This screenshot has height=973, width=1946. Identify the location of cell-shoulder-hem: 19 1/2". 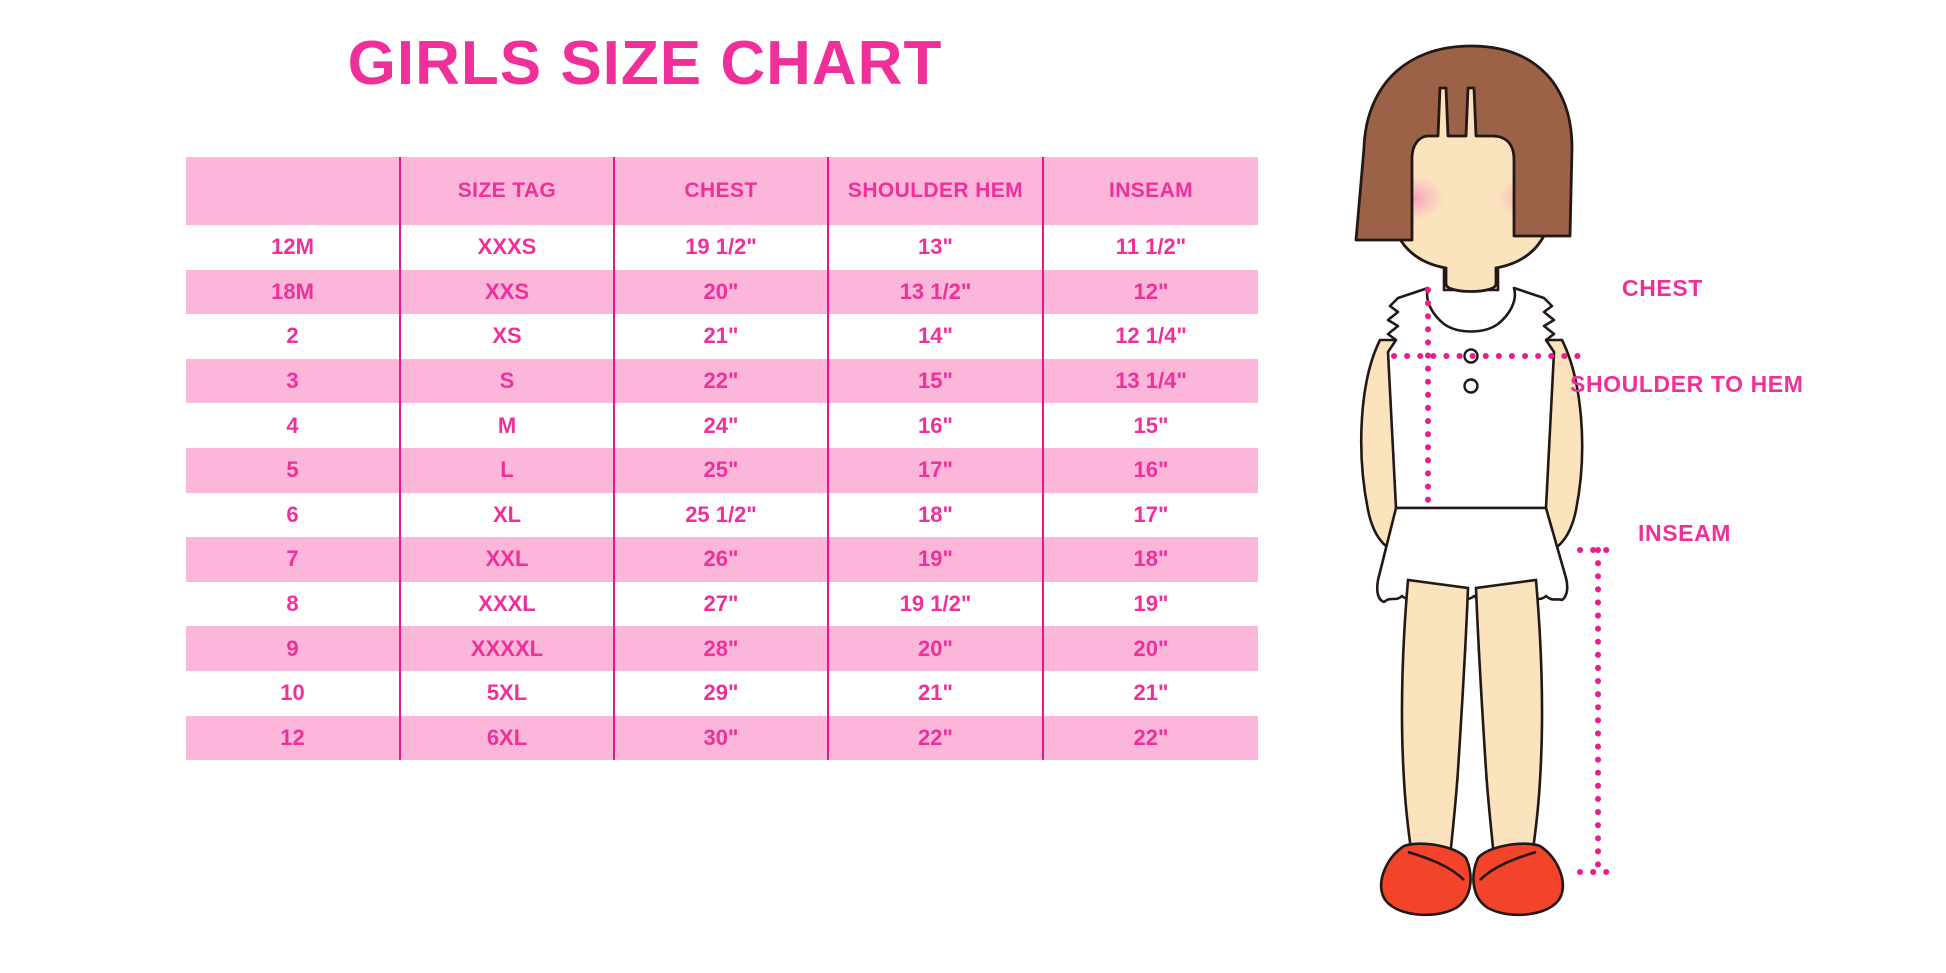
(935, 604).